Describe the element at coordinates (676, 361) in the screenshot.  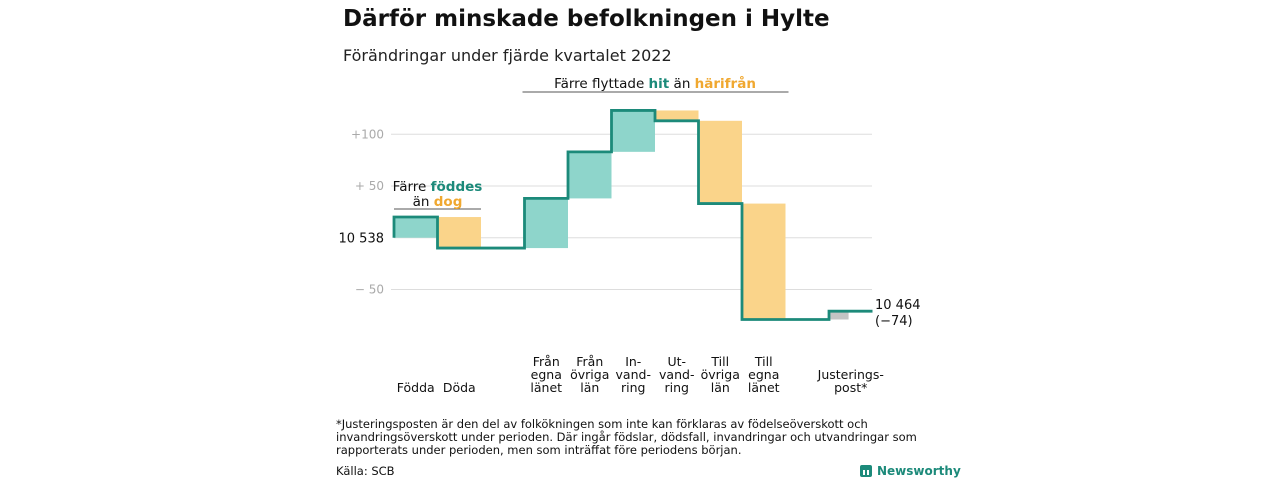
I see `category-label: Ut-` at that location.